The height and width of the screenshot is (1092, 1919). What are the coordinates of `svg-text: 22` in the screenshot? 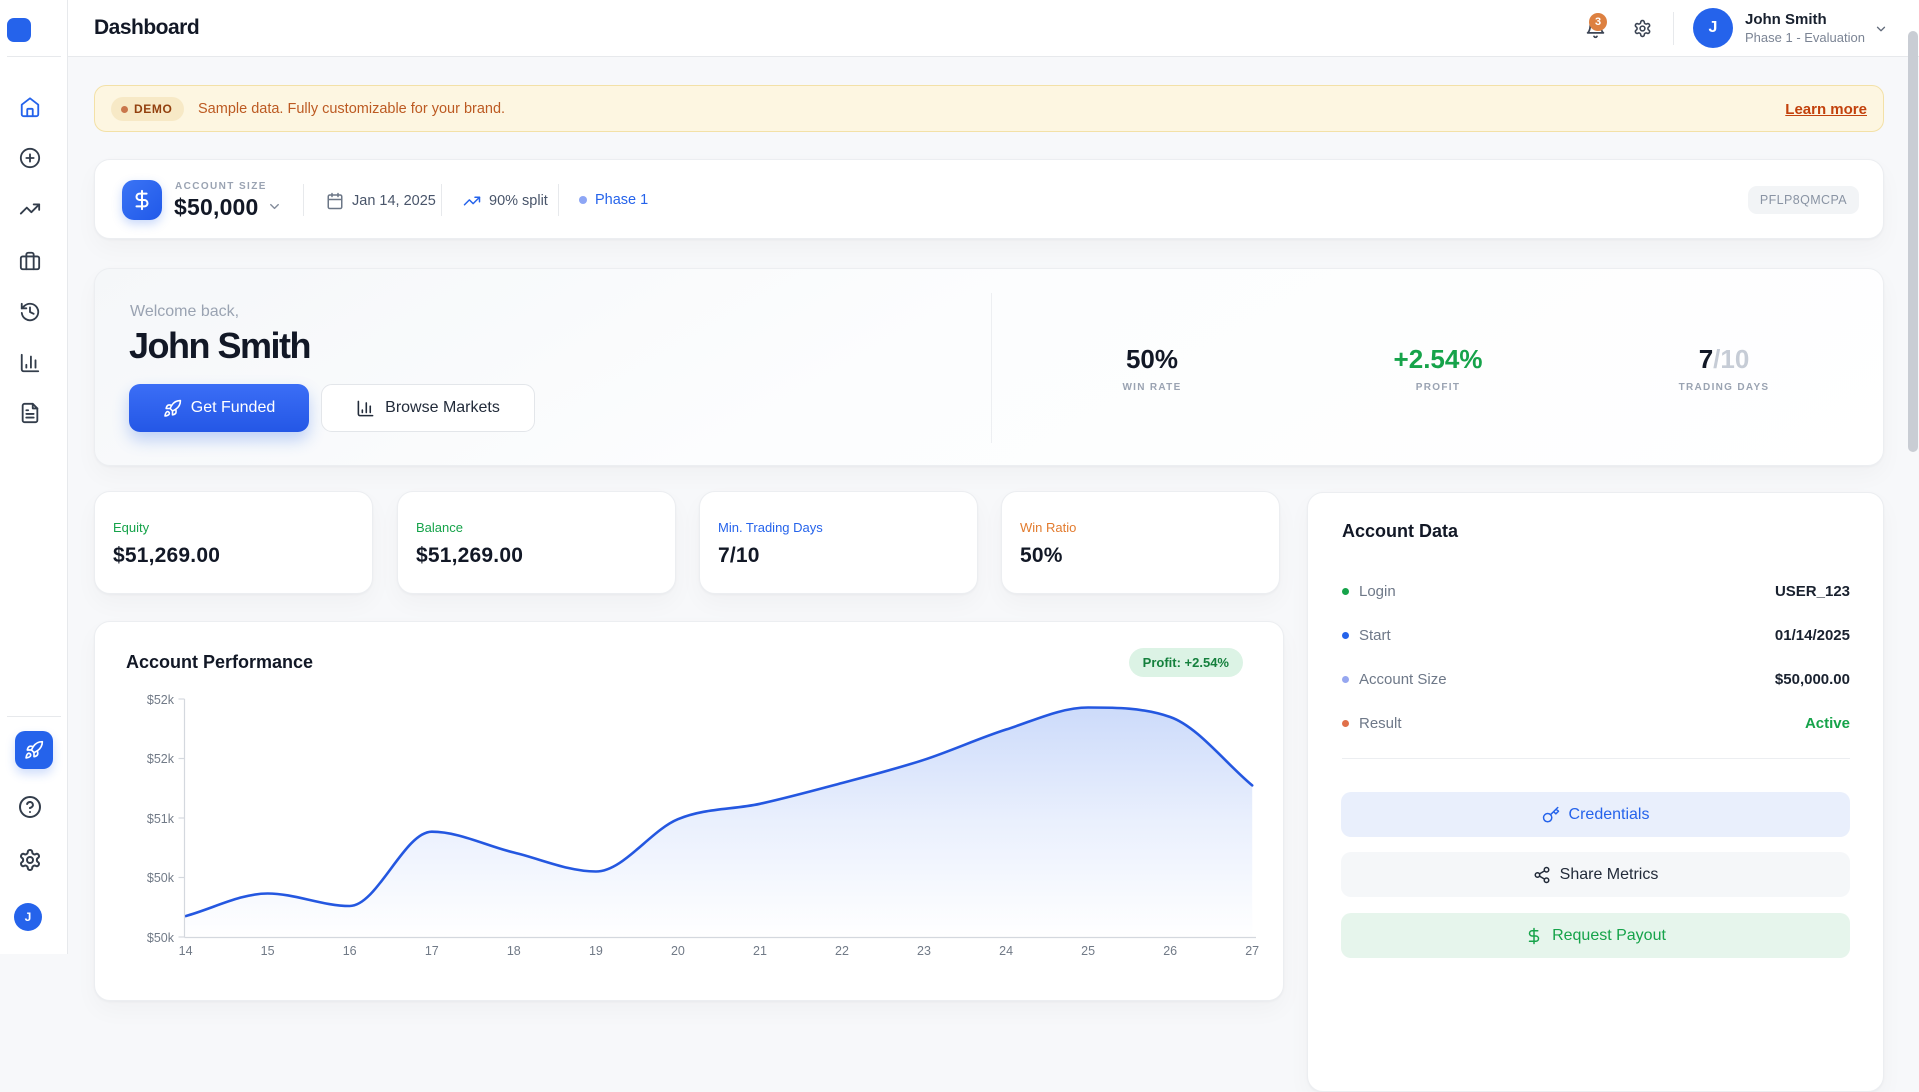 It's located at (842, 951).